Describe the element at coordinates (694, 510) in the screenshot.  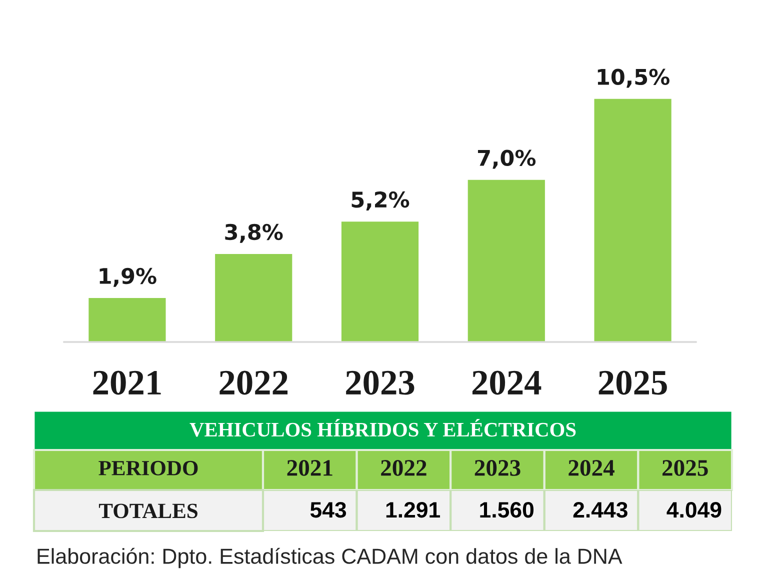
I see `data-label: 4.049` at that location.